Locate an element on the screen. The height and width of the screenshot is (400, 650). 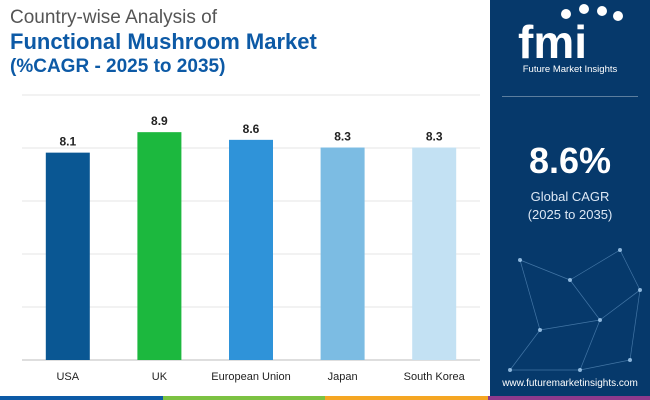
bar-japan is located at coordinates (342, 253).